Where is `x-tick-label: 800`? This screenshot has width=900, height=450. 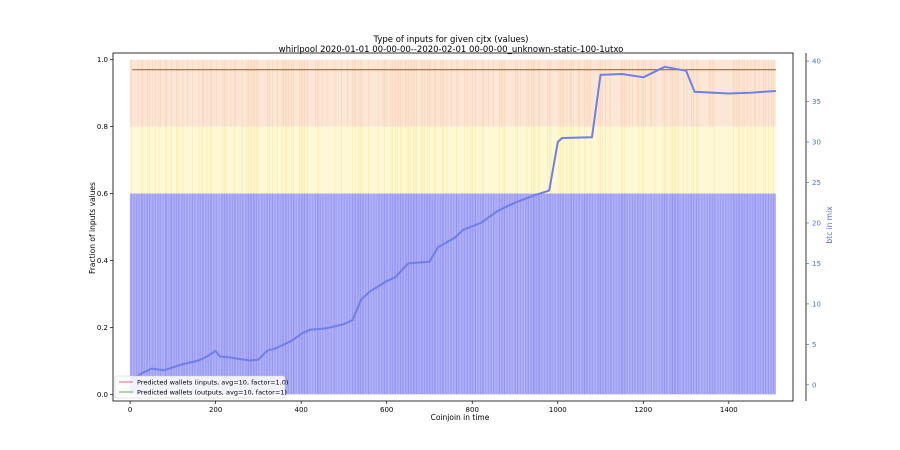
x-tick-label: 800 is located at coordinates (472, 410).